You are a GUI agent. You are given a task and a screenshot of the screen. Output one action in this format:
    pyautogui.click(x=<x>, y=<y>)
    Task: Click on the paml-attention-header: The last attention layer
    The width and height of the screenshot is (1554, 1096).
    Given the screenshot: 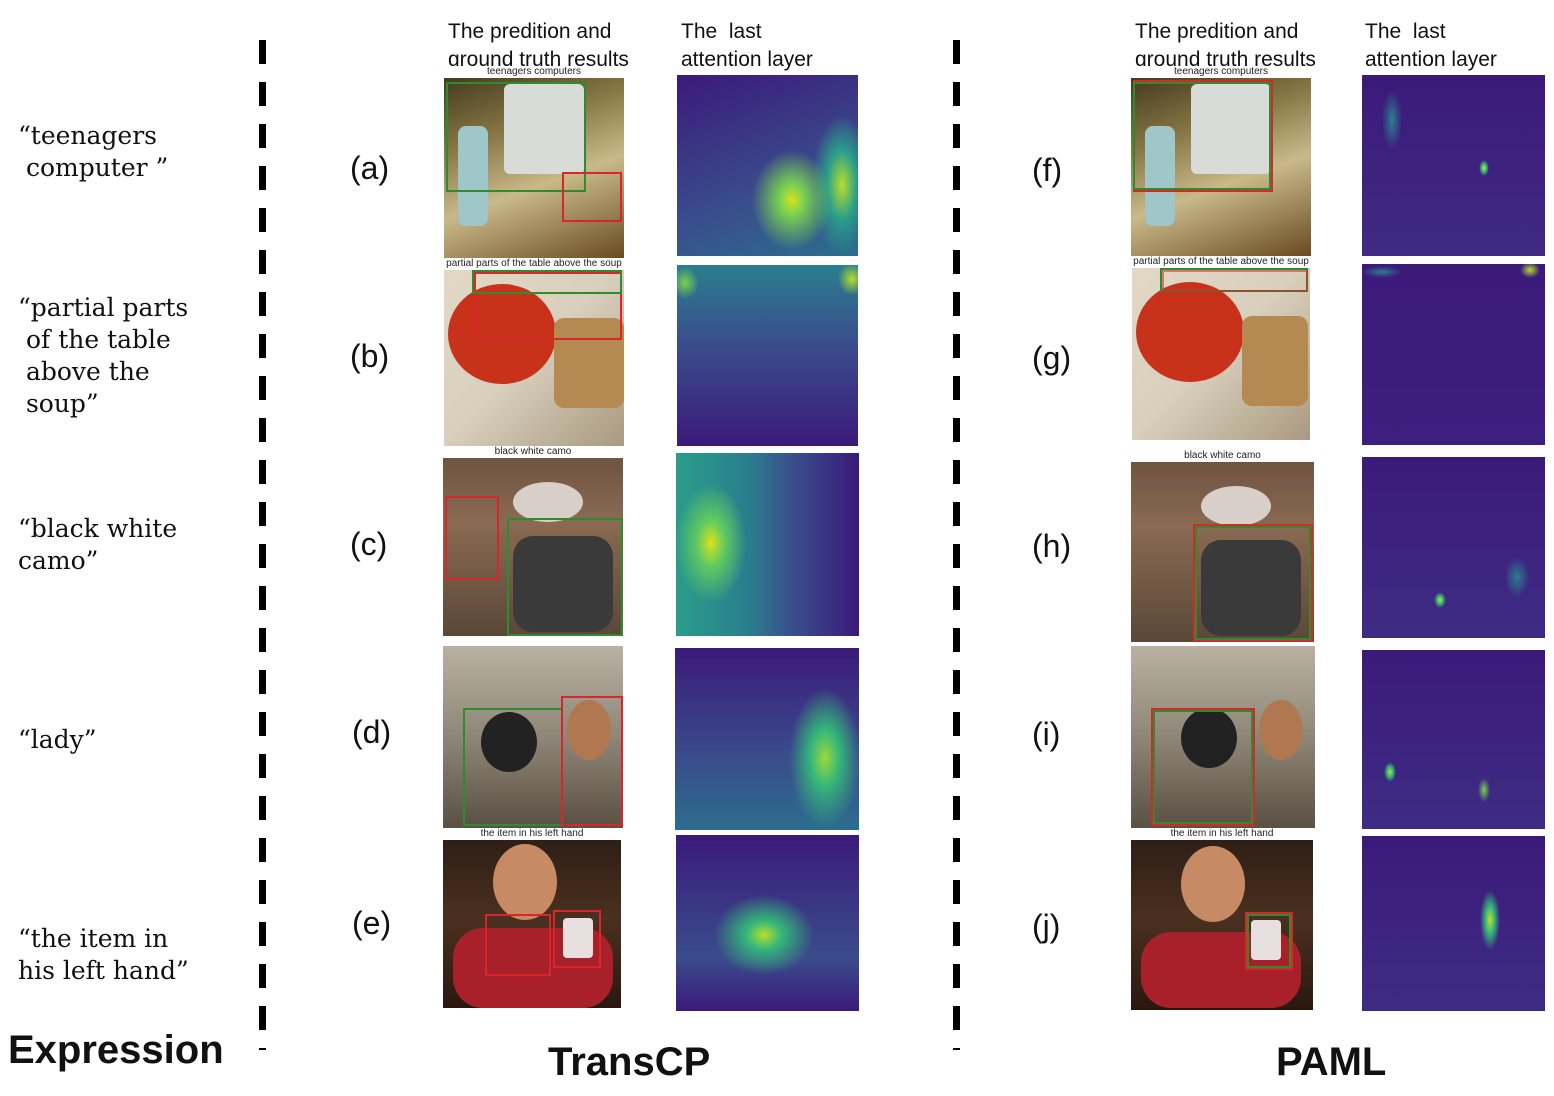 What is the action you would take?
    pyautogui.click(x=1431, y=45)
    